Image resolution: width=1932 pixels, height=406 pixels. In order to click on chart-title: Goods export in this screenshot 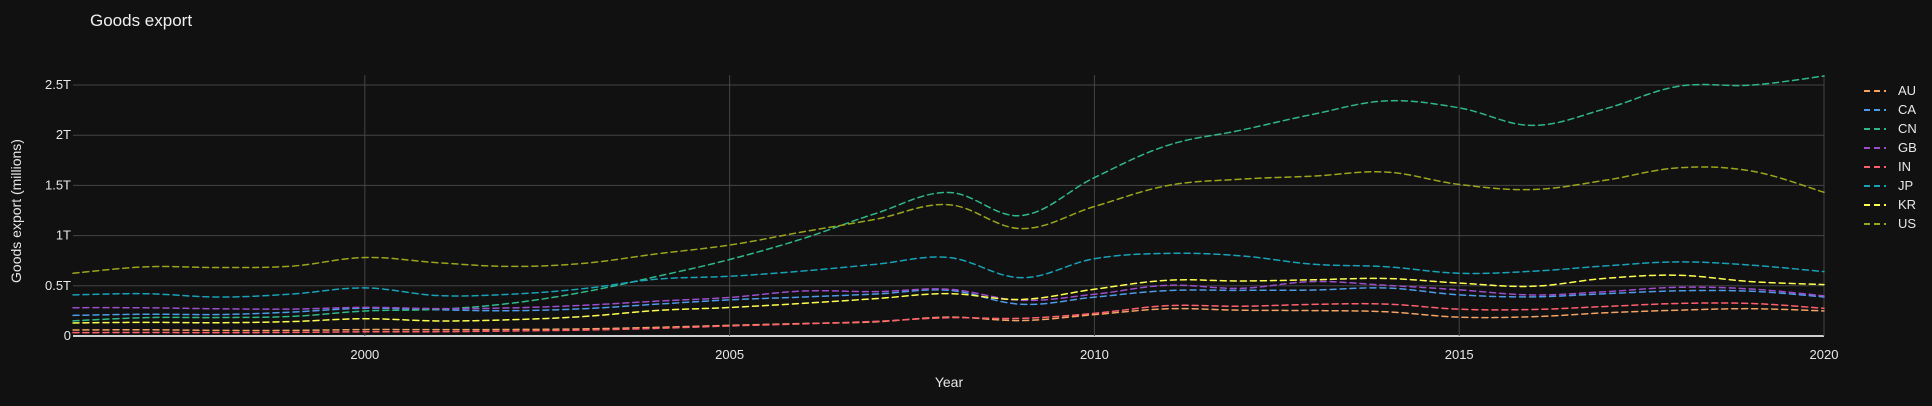, I will do `click(141, 20)`.